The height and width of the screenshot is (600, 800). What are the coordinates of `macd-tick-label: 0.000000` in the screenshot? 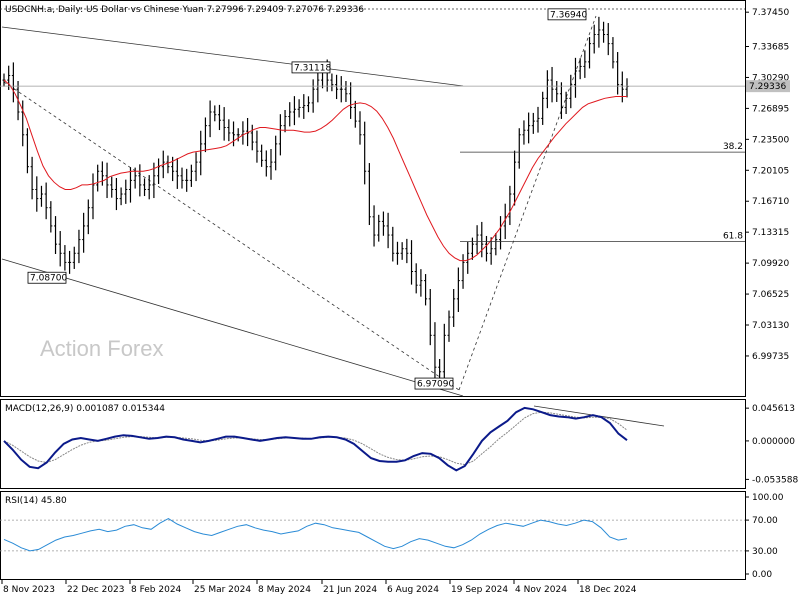 It's located at (773, 442).